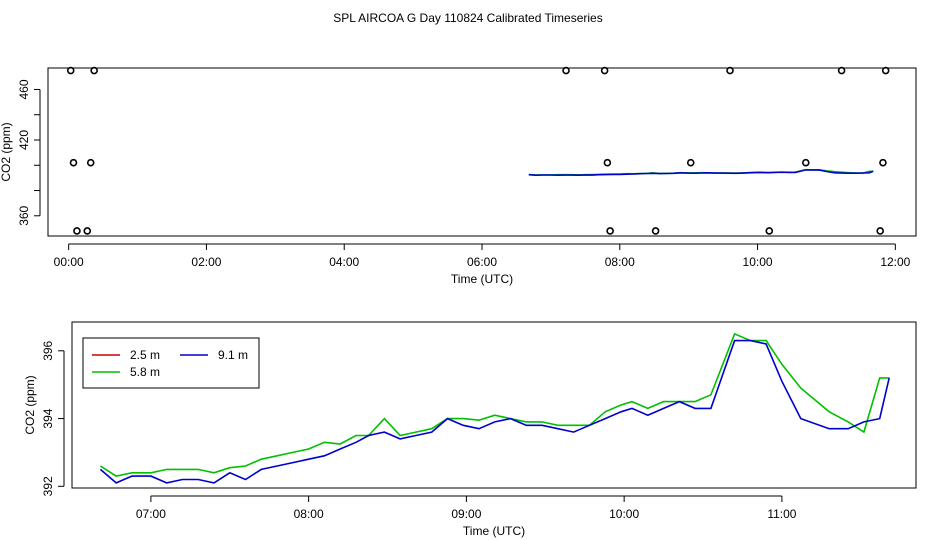  What do you see at coordinates (895, 262) in the screenshot?
I see `x-tick-label: 12:00` at bounding box center [895, 262].